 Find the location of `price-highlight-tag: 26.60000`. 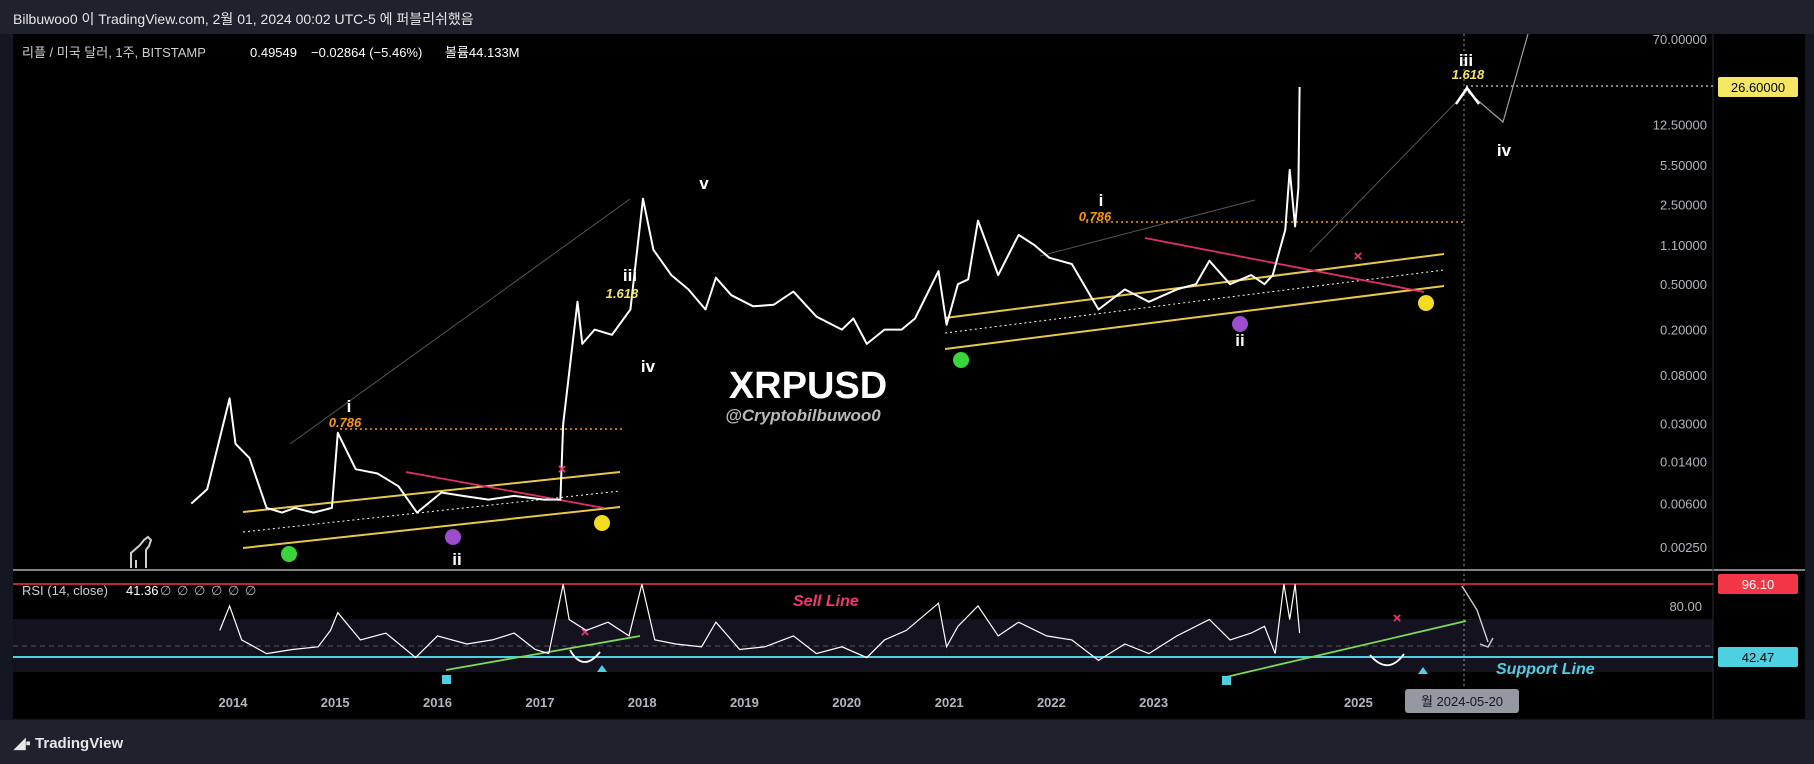

price-highlight-tag: 26.60000 is located at coordinates (1758, 87).